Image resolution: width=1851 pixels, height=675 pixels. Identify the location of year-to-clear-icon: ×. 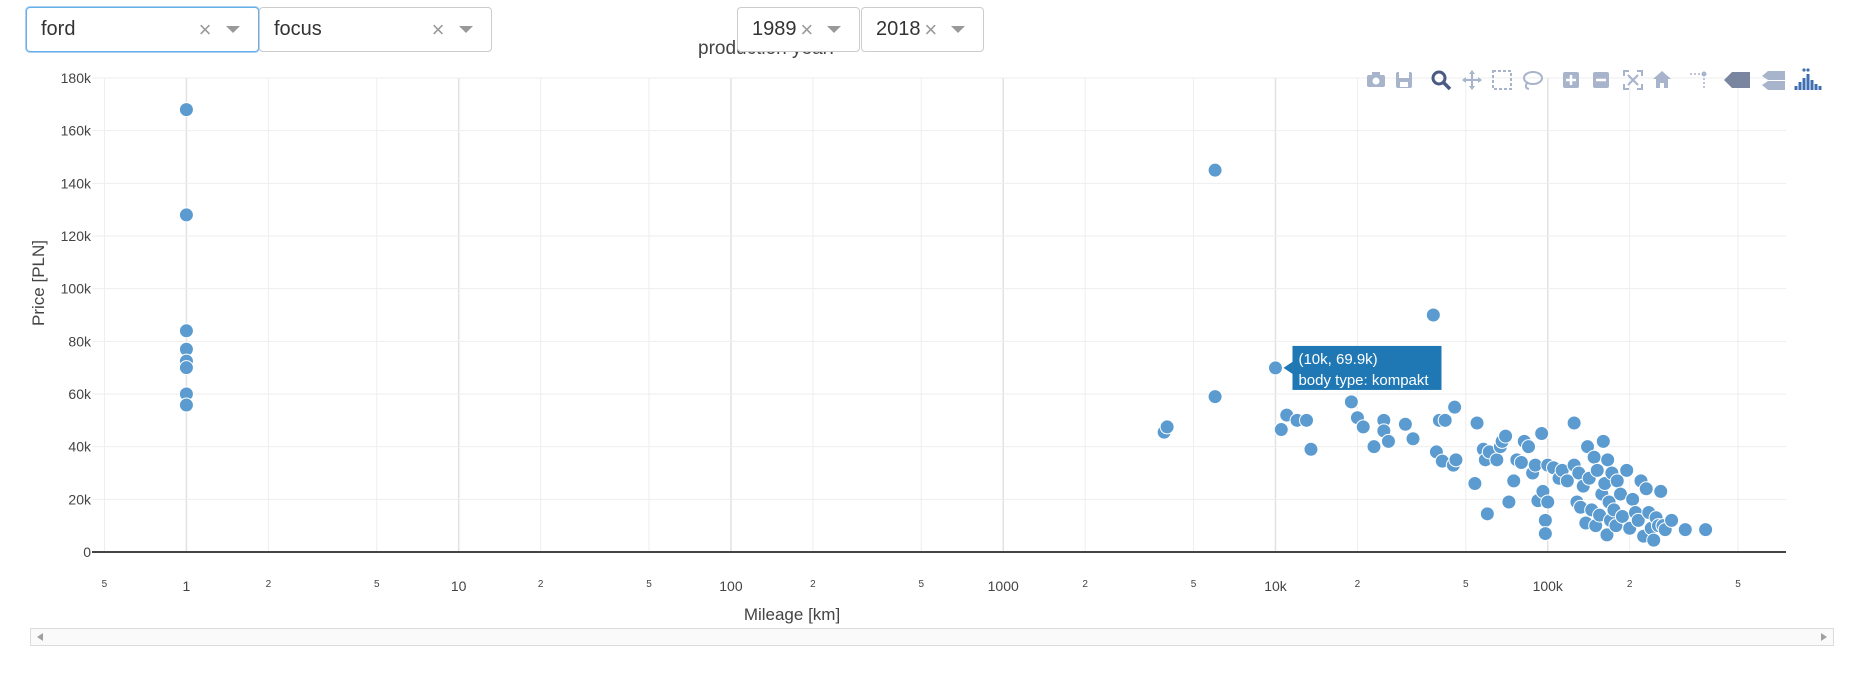
(931, 29).